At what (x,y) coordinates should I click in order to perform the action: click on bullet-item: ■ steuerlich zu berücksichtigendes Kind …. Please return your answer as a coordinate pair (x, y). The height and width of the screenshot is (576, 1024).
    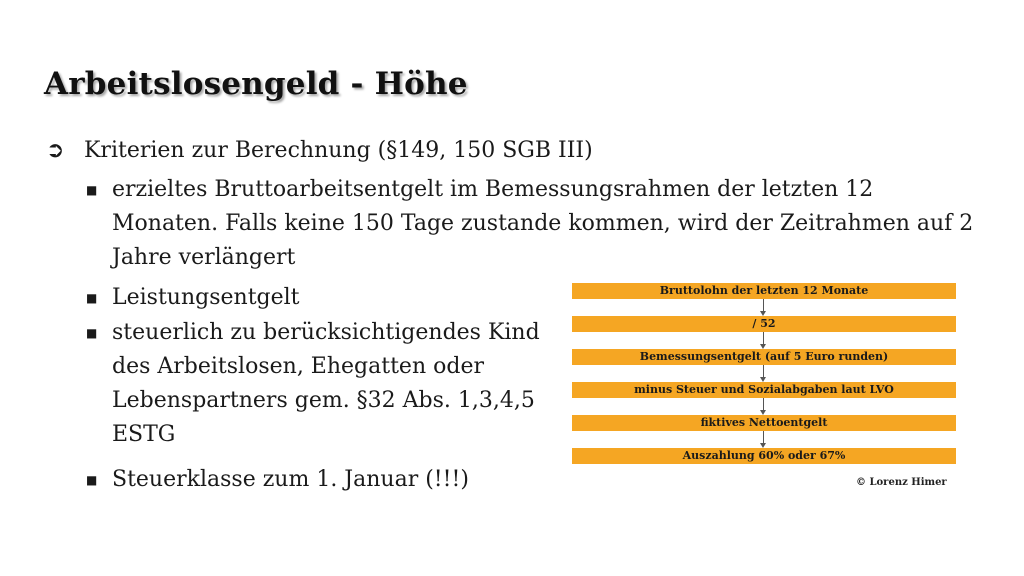
    Looking at the image, I should click on (326, 384).